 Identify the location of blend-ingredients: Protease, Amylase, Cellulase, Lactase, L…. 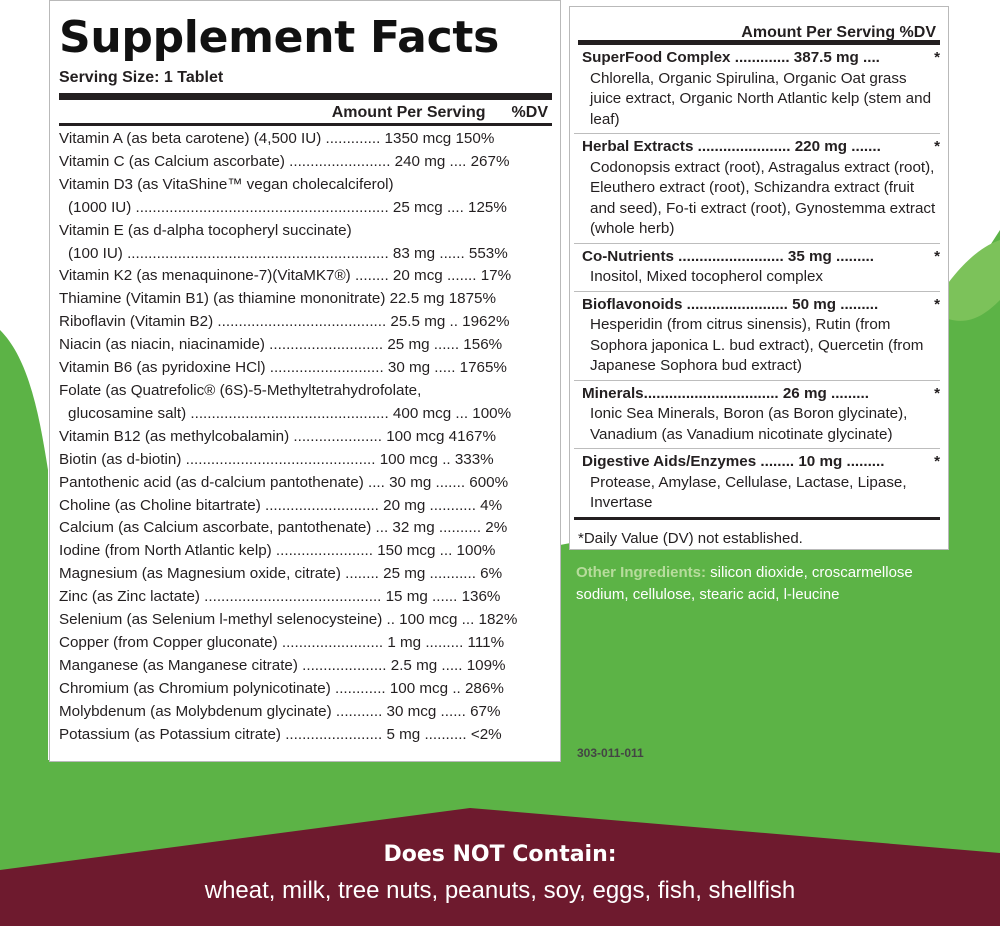
(748, 492).